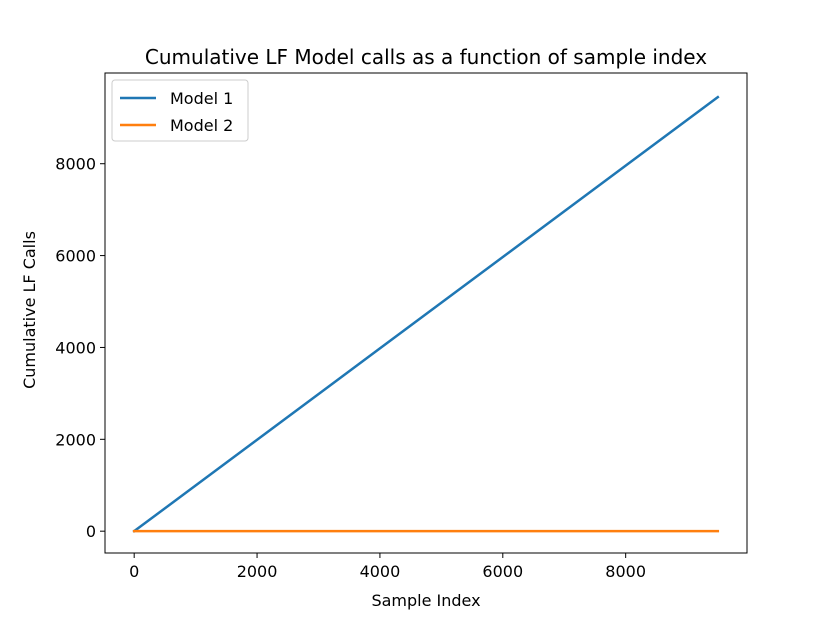  Describe the element at coordinates (91, 531) in the screenshot. I see `y-tick-label: 0` at that location.